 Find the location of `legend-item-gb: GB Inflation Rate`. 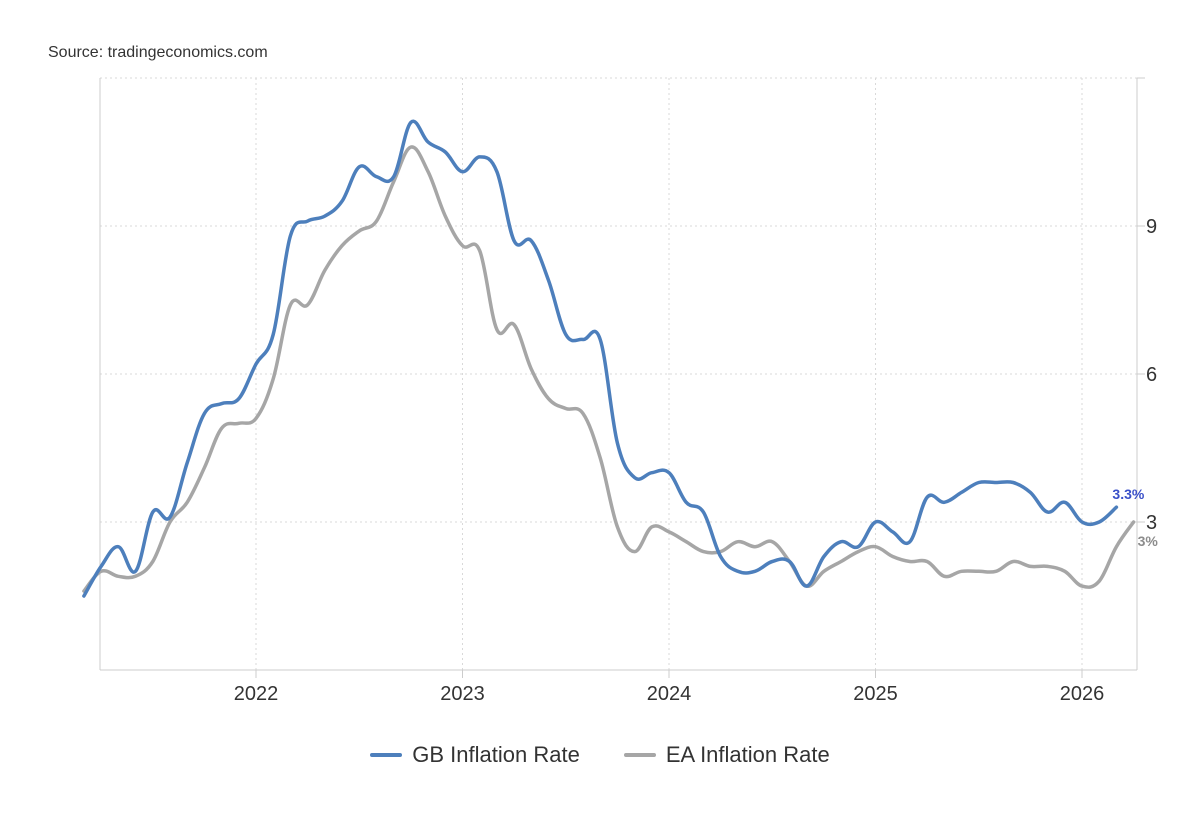

legend-item-gb: GB Inflation Rate is located at coordinates (475, 755).